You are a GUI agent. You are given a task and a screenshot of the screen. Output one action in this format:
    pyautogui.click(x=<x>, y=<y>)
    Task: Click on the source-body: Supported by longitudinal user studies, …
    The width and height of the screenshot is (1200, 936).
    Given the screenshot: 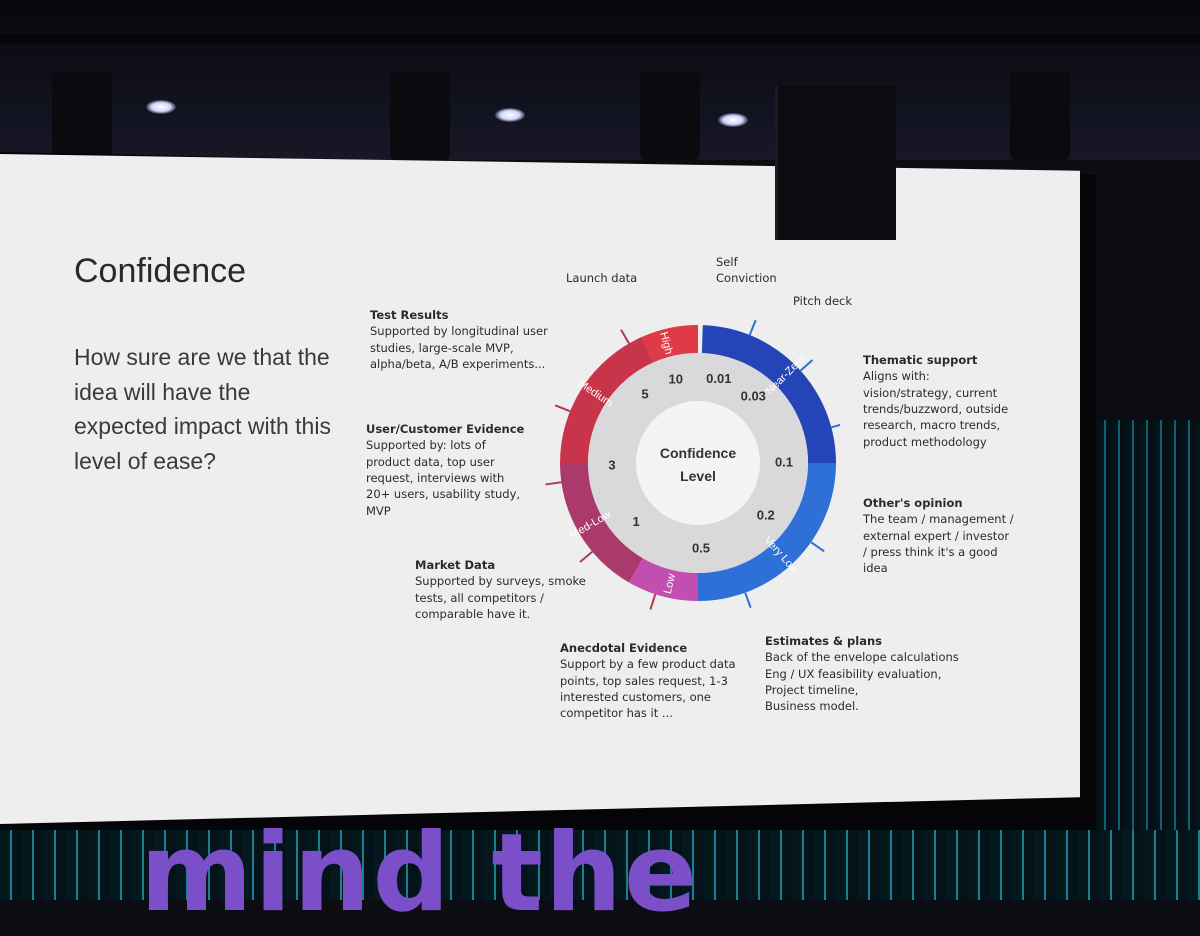 What is the action you would take?
    pyautogui.click(x=459, y=347)
    